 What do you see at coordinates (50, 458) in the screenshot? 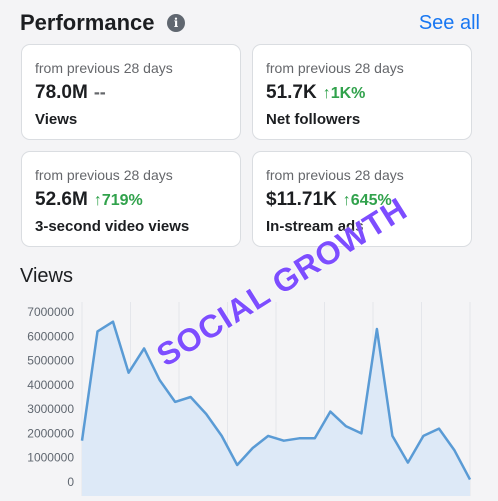
I see `y-tick-label: 1000000` at bounding box center [50, 458].